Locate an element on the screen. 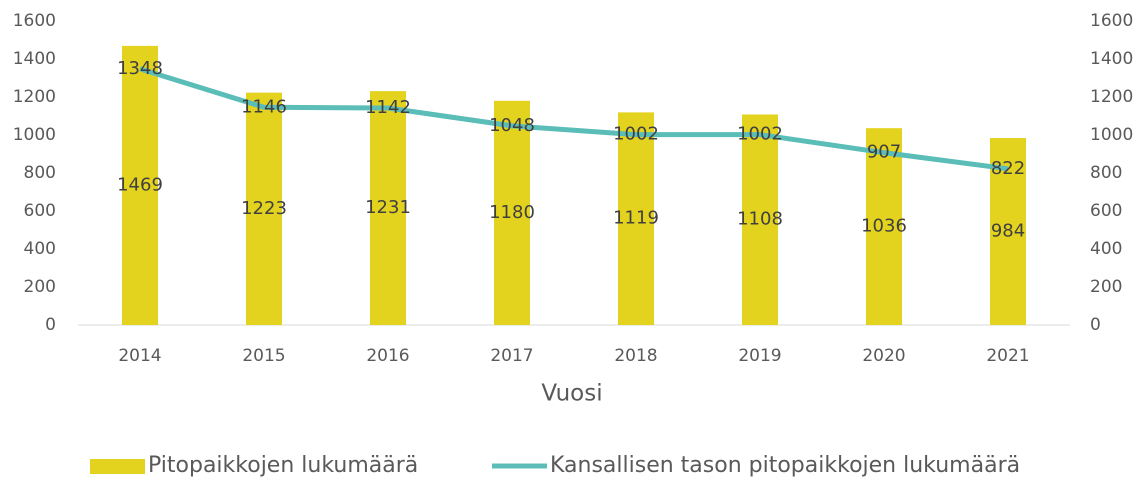 This screenshot has width=1144, height=481. data-label: 1223 is located at coordinates (264, 208).